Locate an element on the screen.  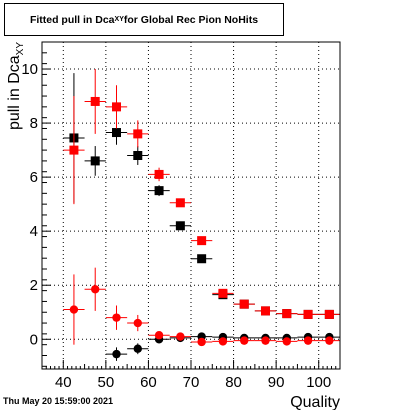
x-tick-label: 100 is located at coordinates (318, 382).